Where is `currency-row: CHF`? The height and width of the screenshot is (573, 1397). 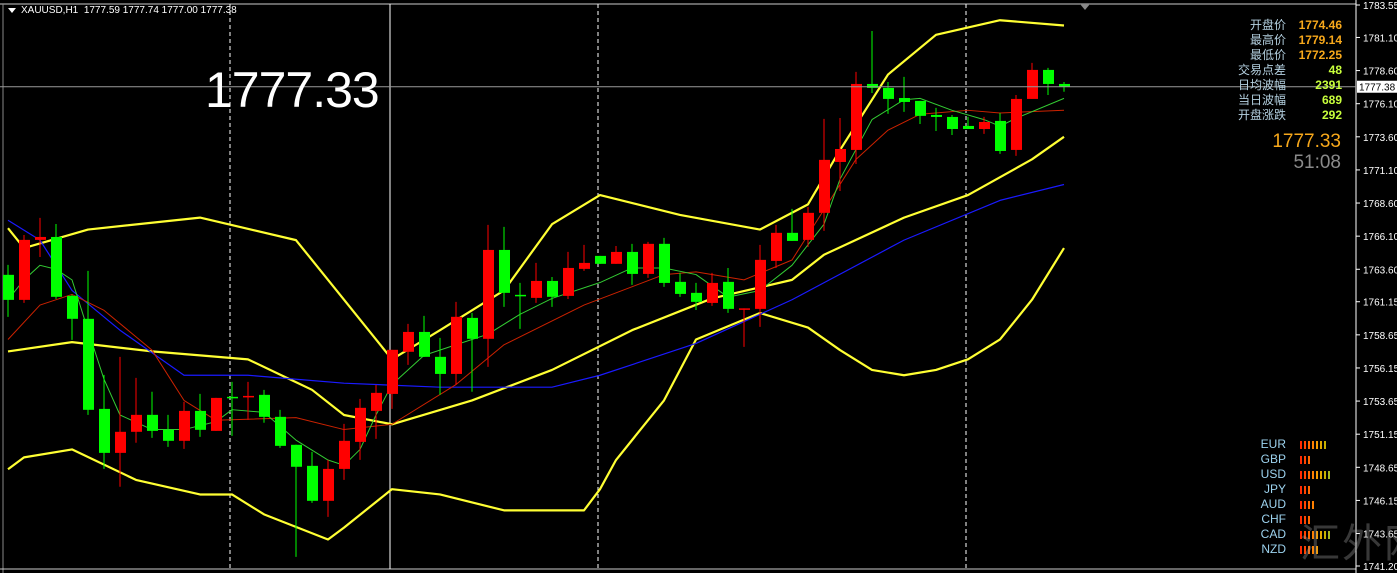 currency-row: CHF is located at coordinates (1280, 519).